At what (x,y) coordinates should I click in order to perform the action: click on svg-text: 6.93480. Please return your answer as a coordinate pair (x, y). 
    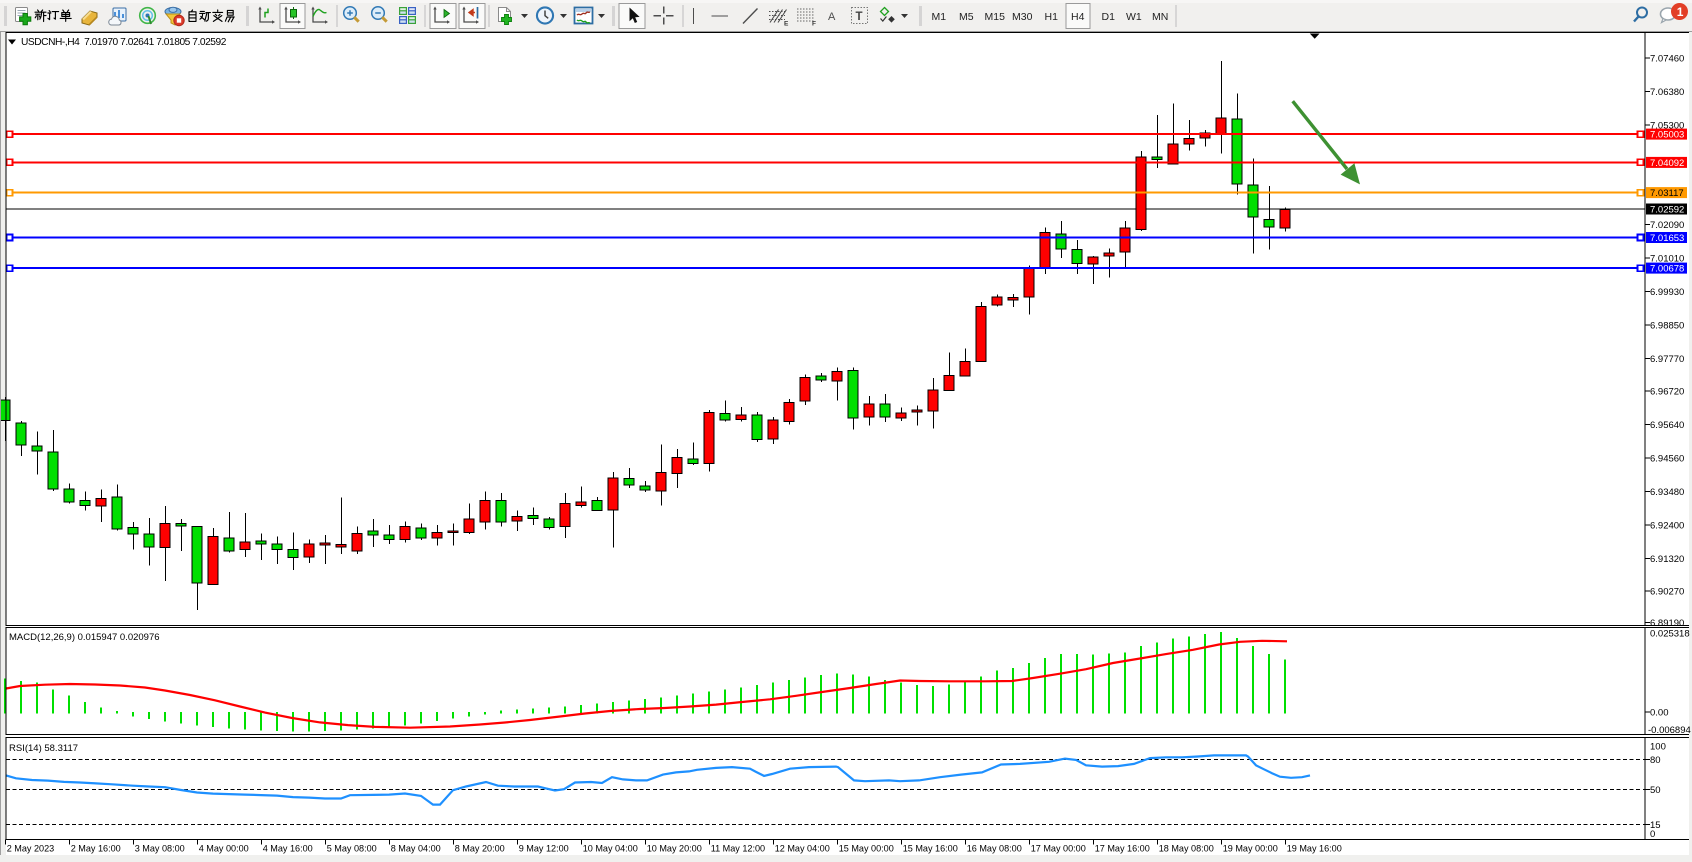
    Looking at the image, I should click on (1667, 492).